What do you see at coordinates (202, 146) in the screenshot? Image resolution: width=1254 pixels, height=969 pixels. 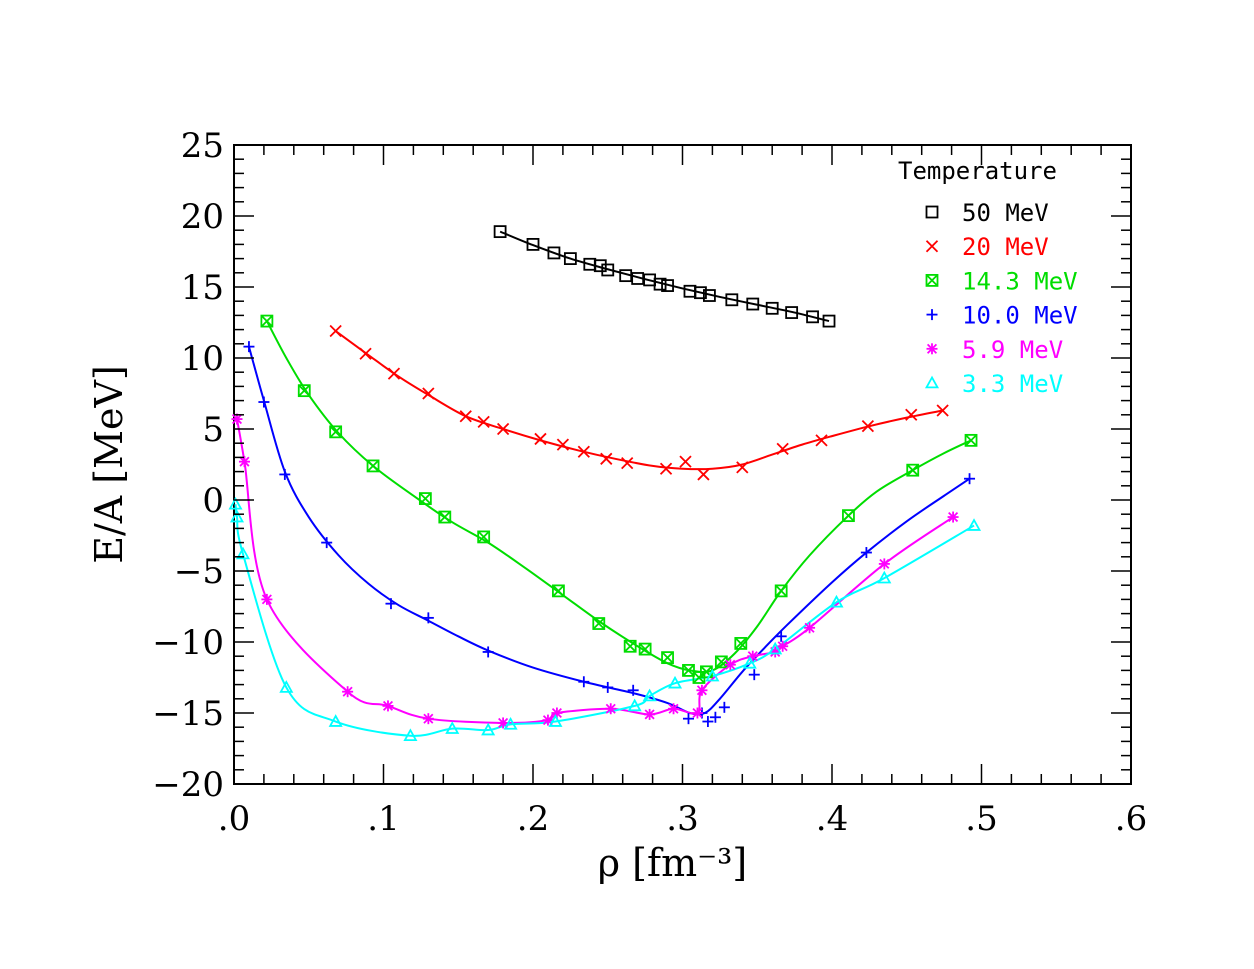 I see `y-tick-label: 25` at bounding box center [202, 146].